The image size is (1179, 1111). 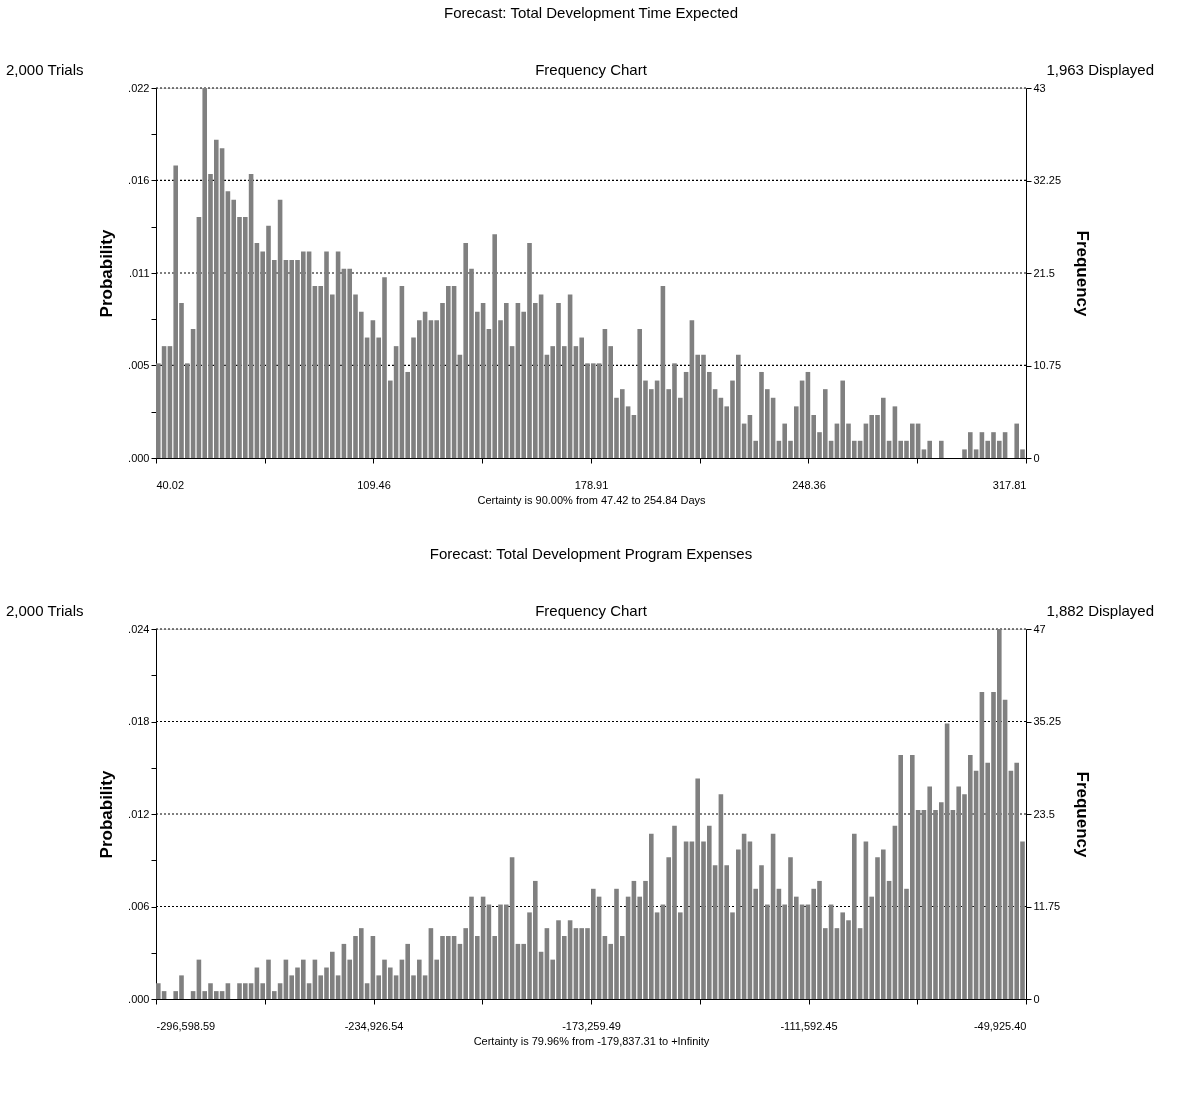 I want to click on y2-tick-label: 23.5, so click(x=1044, y=813).